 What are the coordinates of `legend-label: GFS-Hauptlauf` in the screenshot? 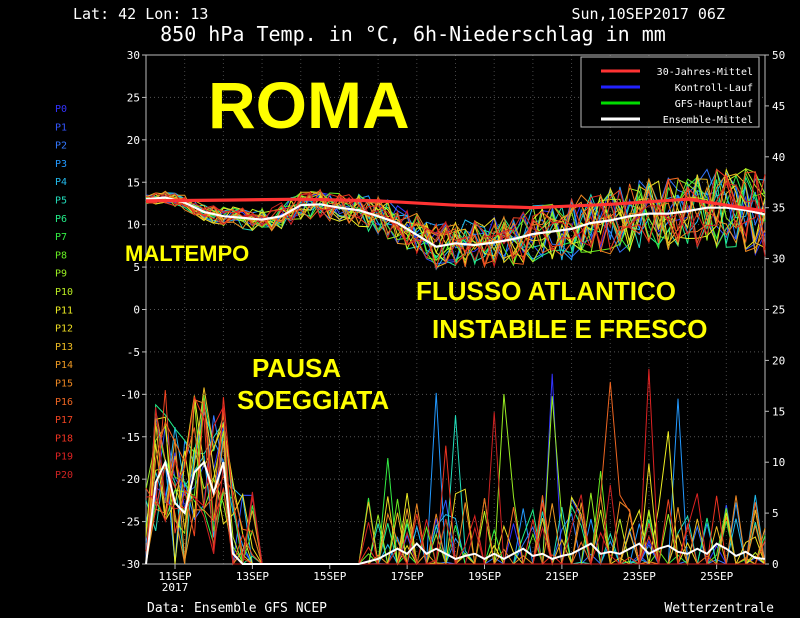 It's located at (714, 104).